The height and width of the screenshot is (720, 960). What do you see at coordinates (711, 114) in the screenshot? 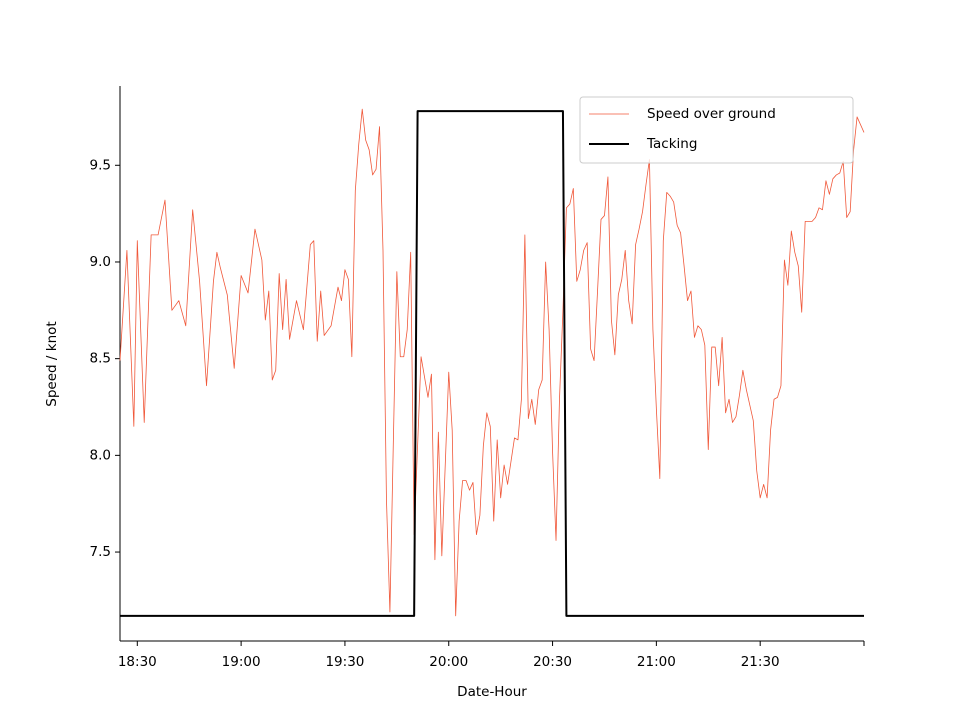
I see `legend-label: Speed over ground` at bounding box center [711, 114].